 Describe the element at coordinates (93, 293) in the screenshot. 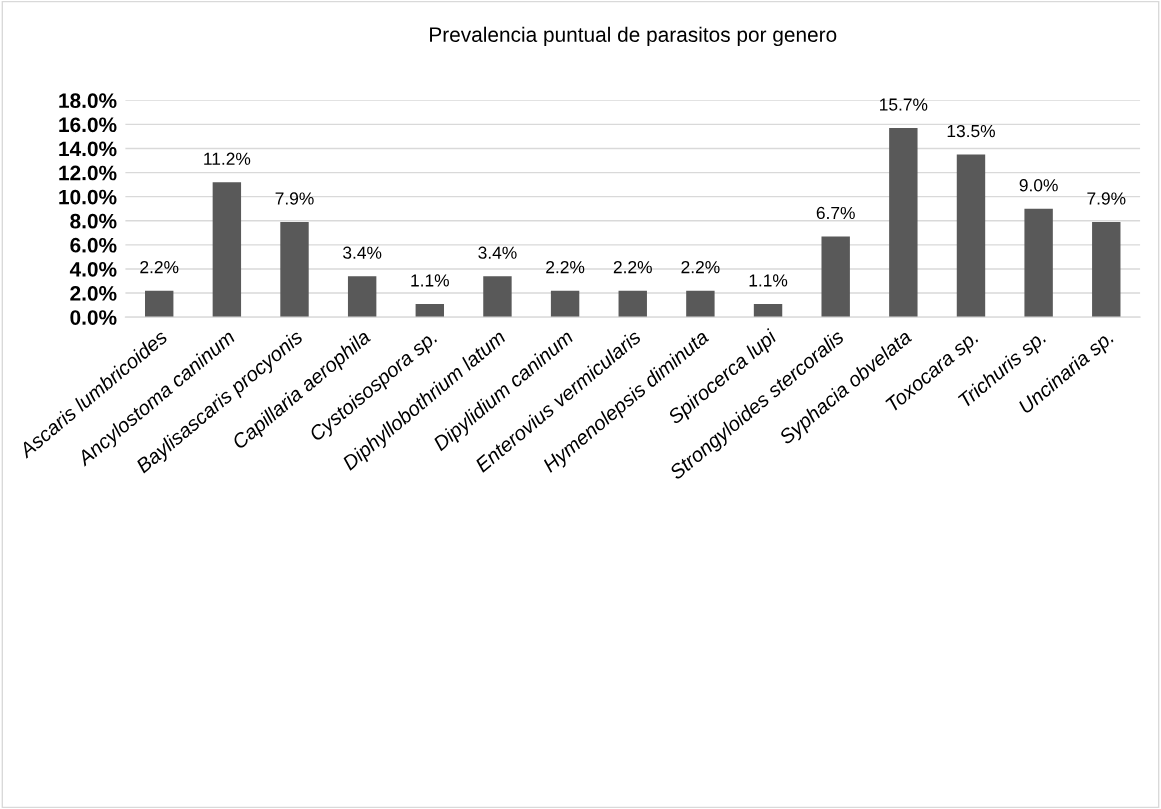

I see `y-tick-label: 2.0%` at that location.